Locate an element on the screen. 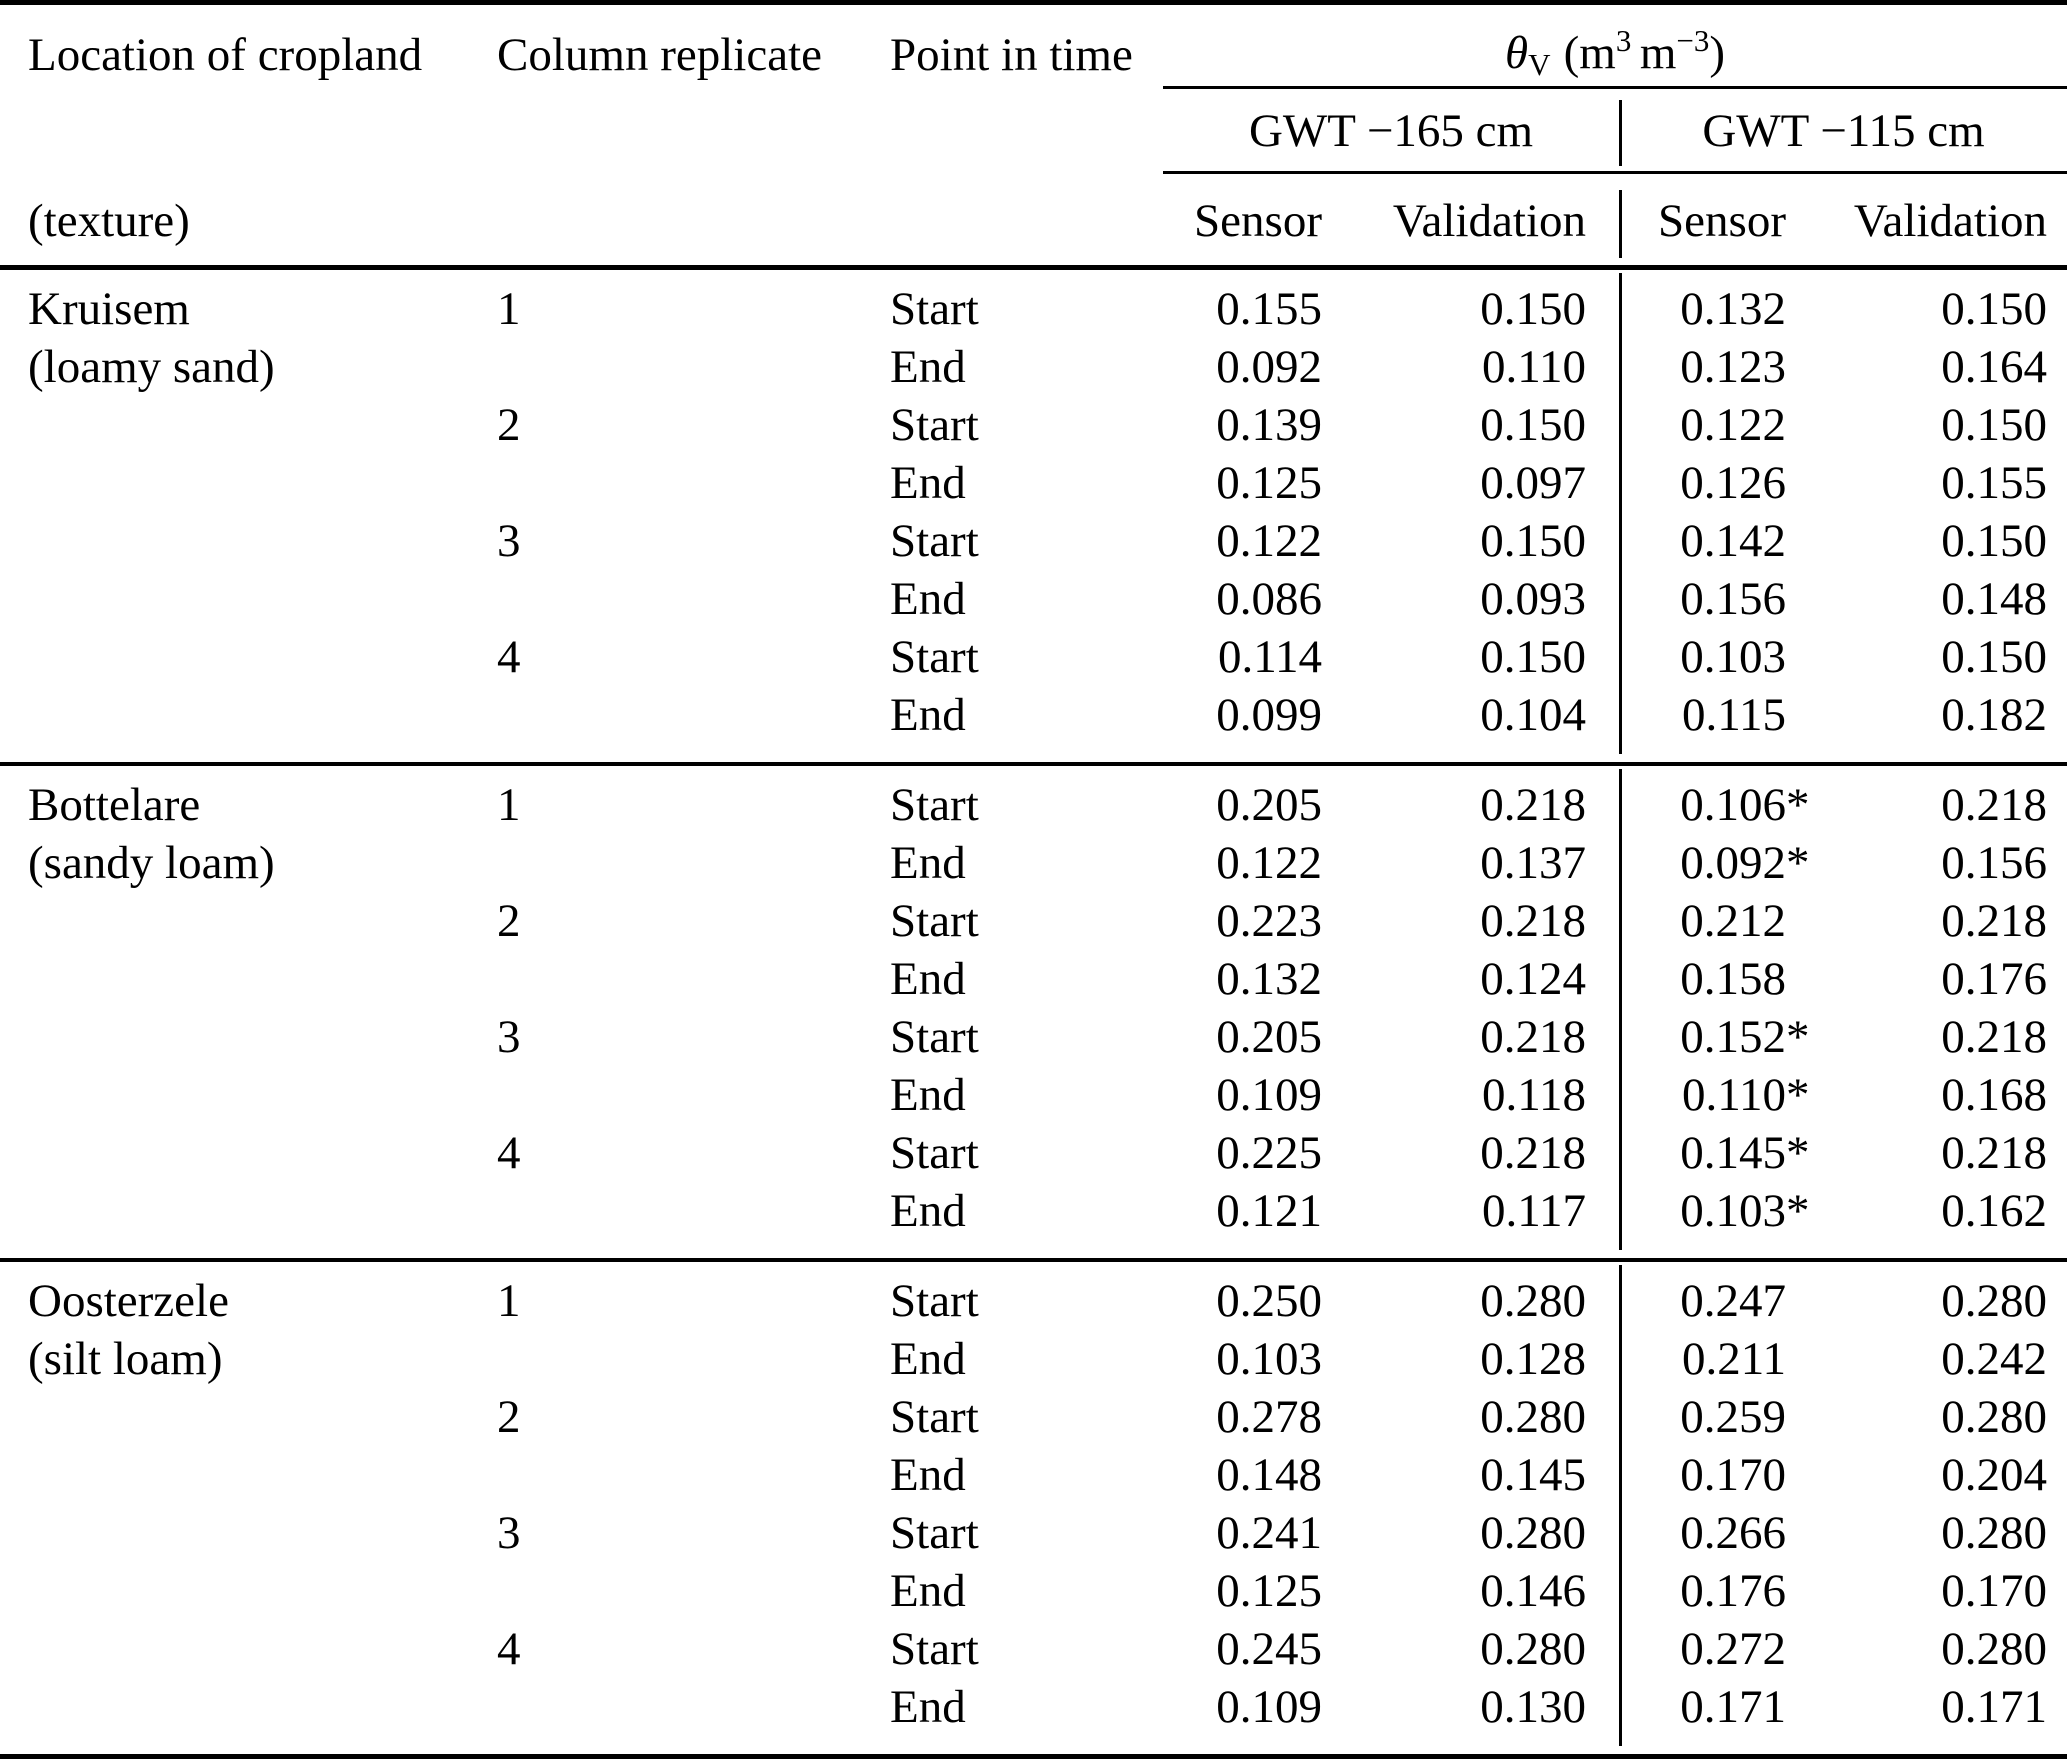 The height and width of the screenshot is (1761, 2067). theta-unit-sup1: 3 is located at coordinates (1623, 40).